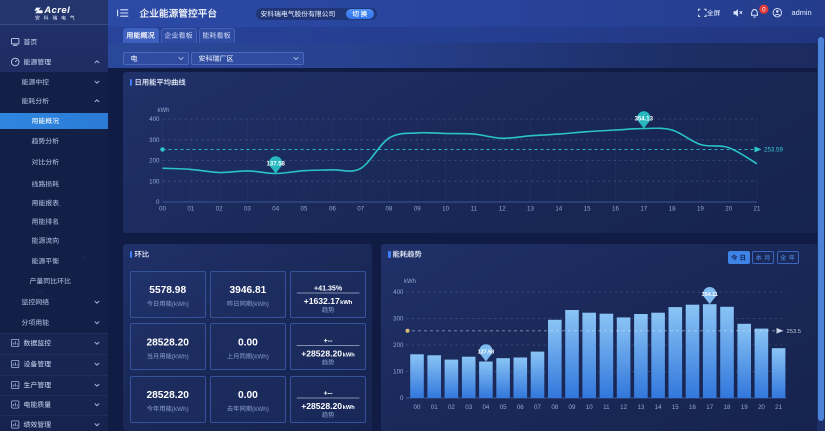 This screenshot has width=825, height=431. Describe the element at coordinates (773, 150) in the screenshot. I see `svg-text: 253.59` at that location.